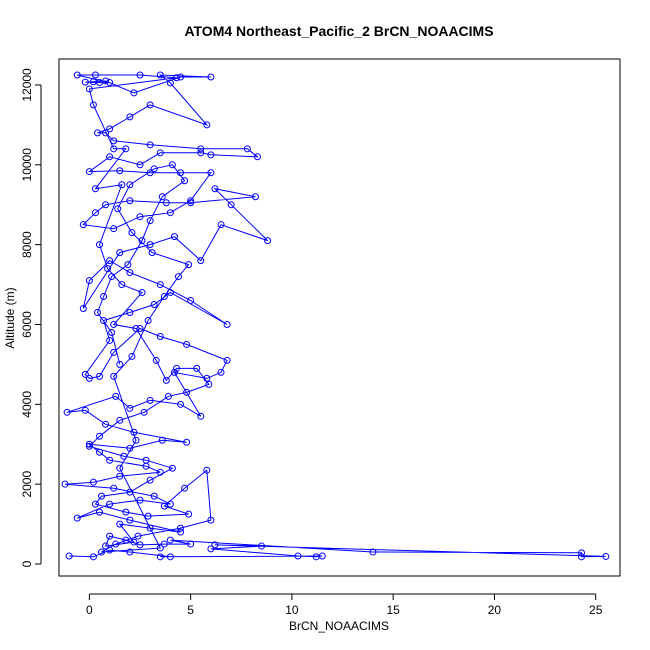 The image size is (650, 650). I want to click on y-tick-label: 12000, so click(27, 85).